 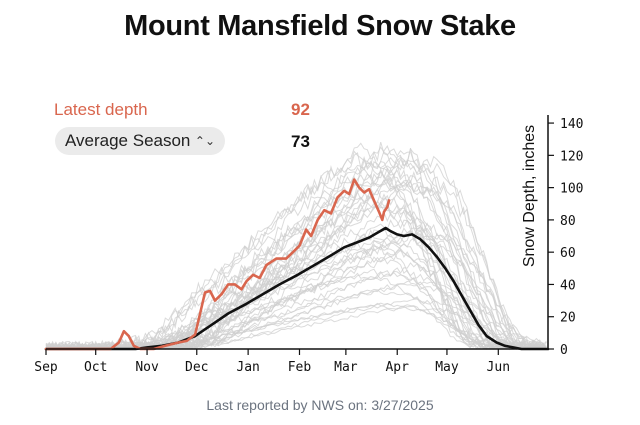 I want to click on latest-depth-value: 92, so click(x=300, y=109).